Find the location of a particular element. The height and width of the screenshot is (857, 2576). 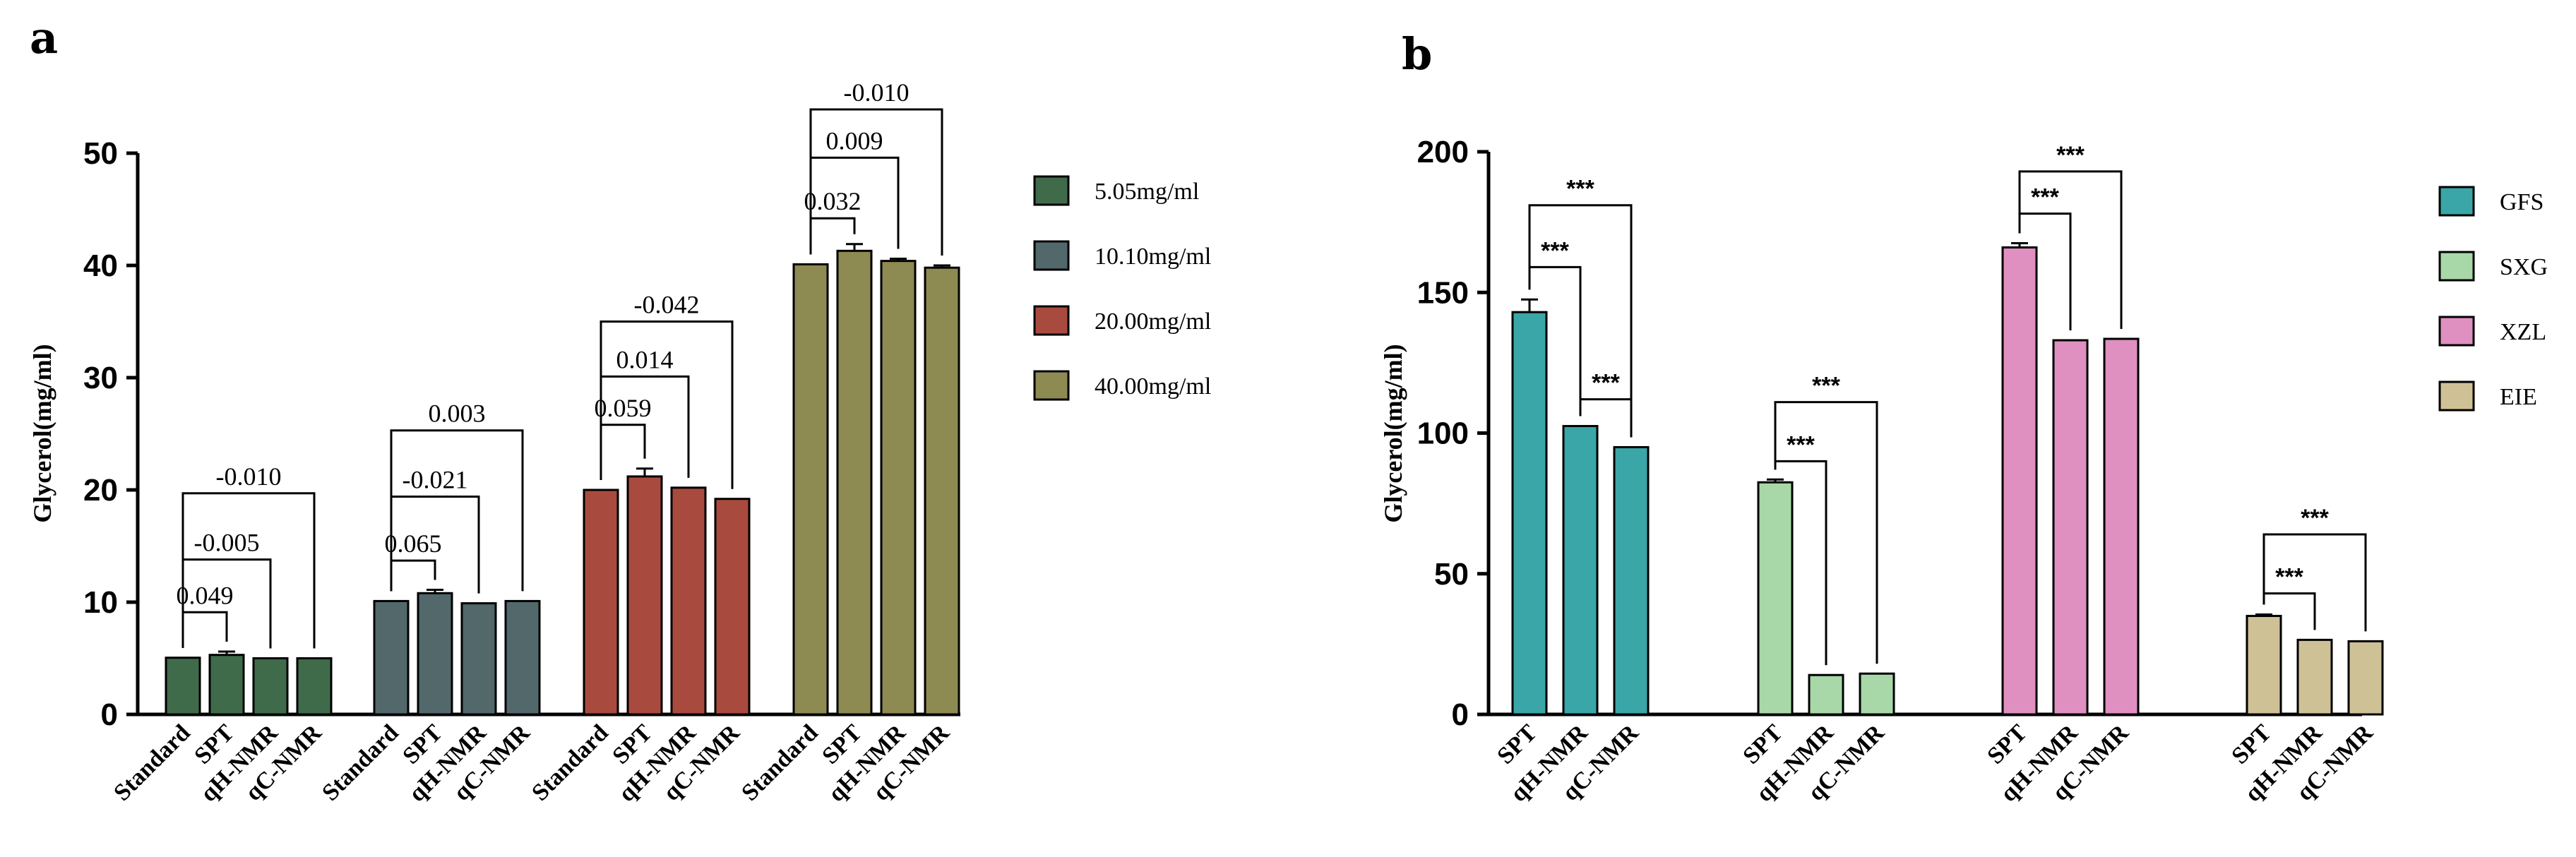

y-tick-label: 100 is located at coordinates (1443, 433).